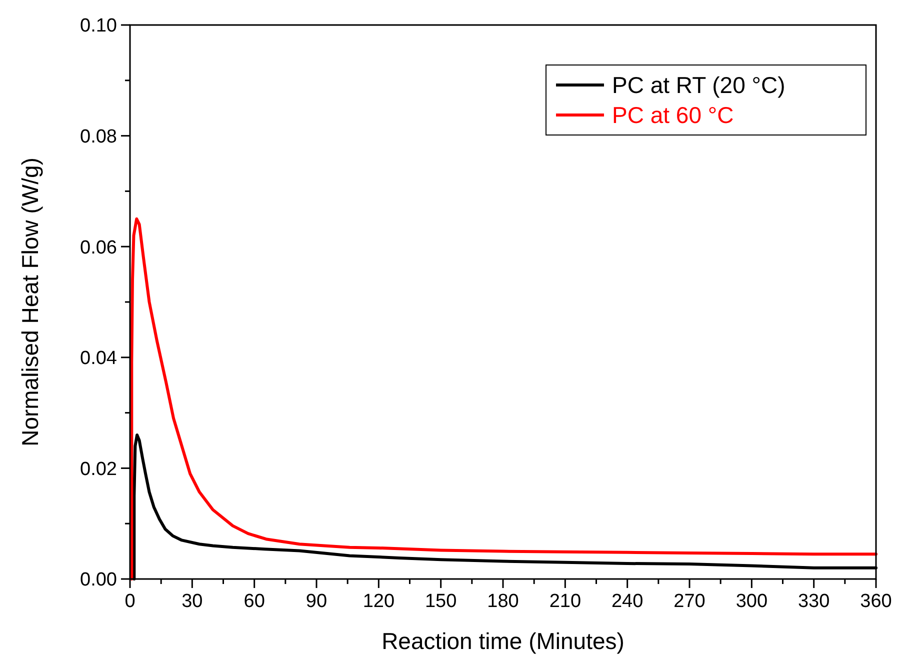 This screenshot has width=902, height=671. I want to click on x-tick-label: 300, so click(752, 601).